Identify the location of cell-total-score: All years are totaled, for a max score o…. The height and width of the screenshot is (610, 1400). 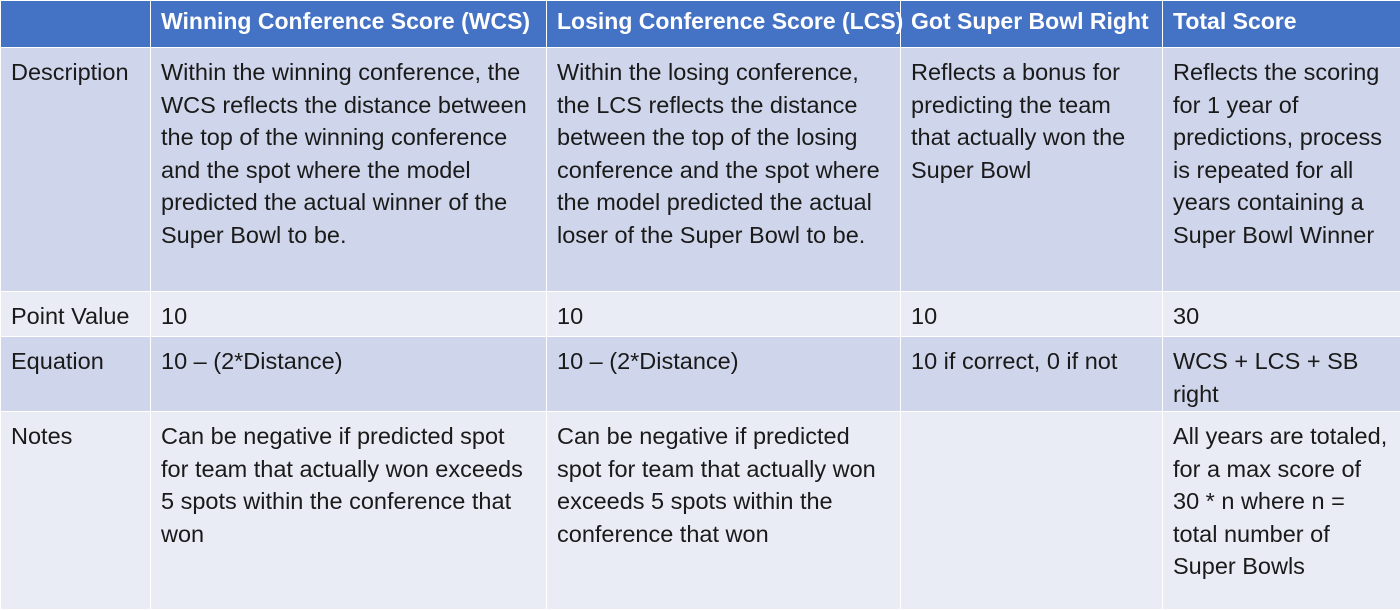
(1281, 511).